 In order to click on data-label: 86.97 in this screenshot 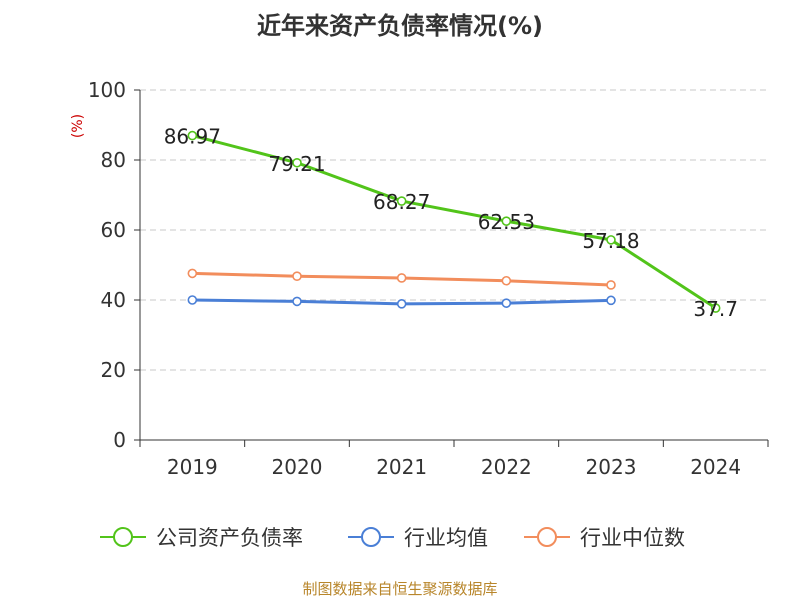, I will do `click(192, 137)`.